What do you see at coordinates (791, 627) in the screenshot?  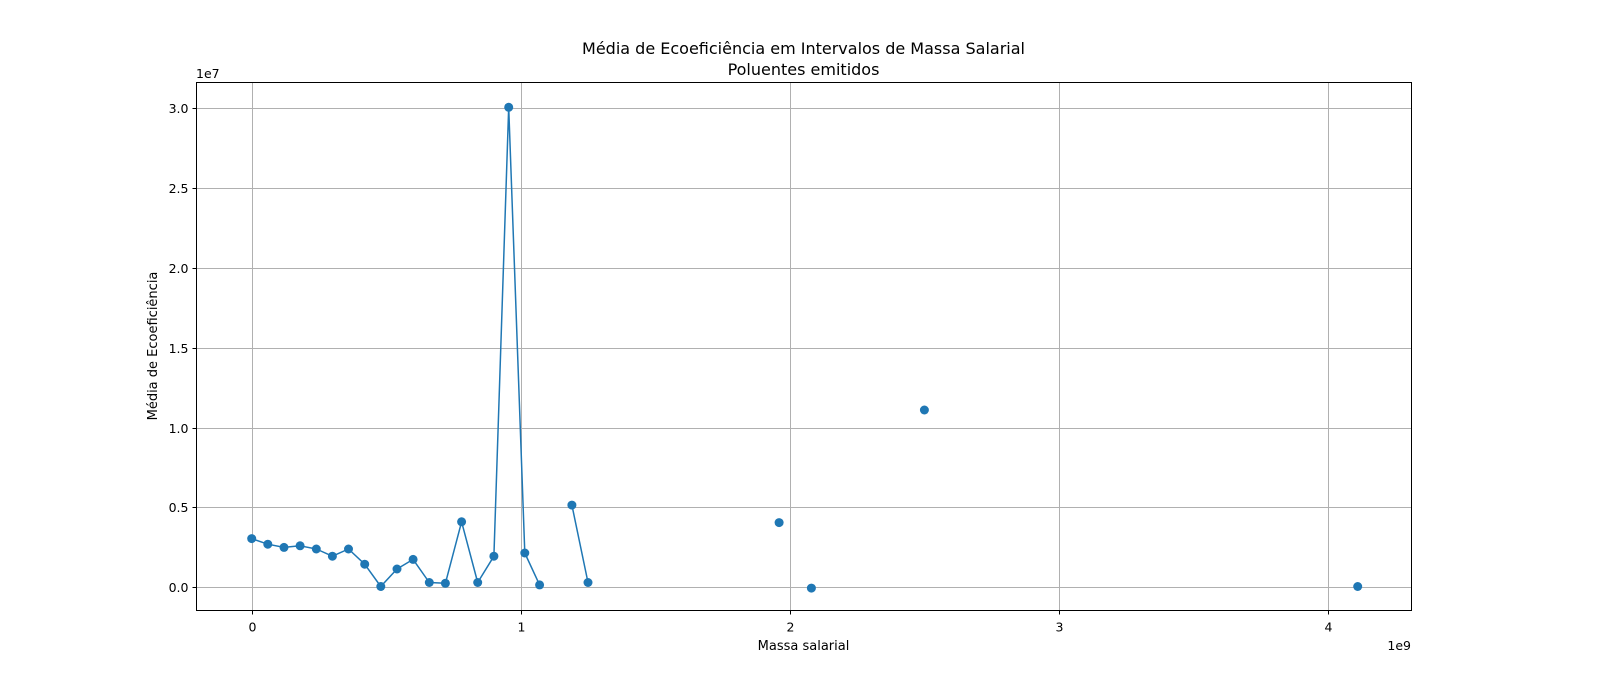 I see `x-tick-label: 2` at bounding box center [791, 627].